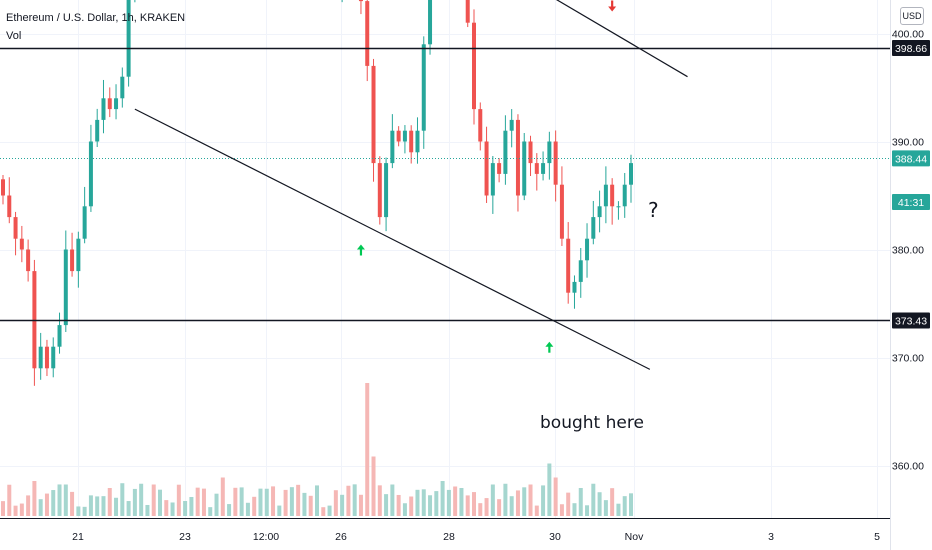 The width and height of the screenshot is (932, 550). Describe the element at coordinates (877, 537) in the screenshot. I see `x-tick-label: 5` at that location.